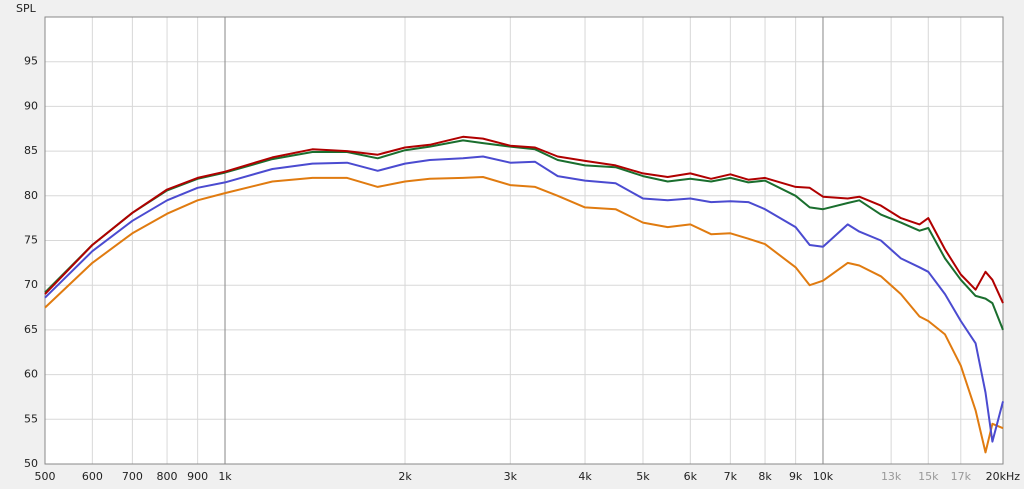 The image size is (1024, 489). Describe the element at coordinates (225, 476) in the screenshot. I see `x-tick-label: 1k` at that location.